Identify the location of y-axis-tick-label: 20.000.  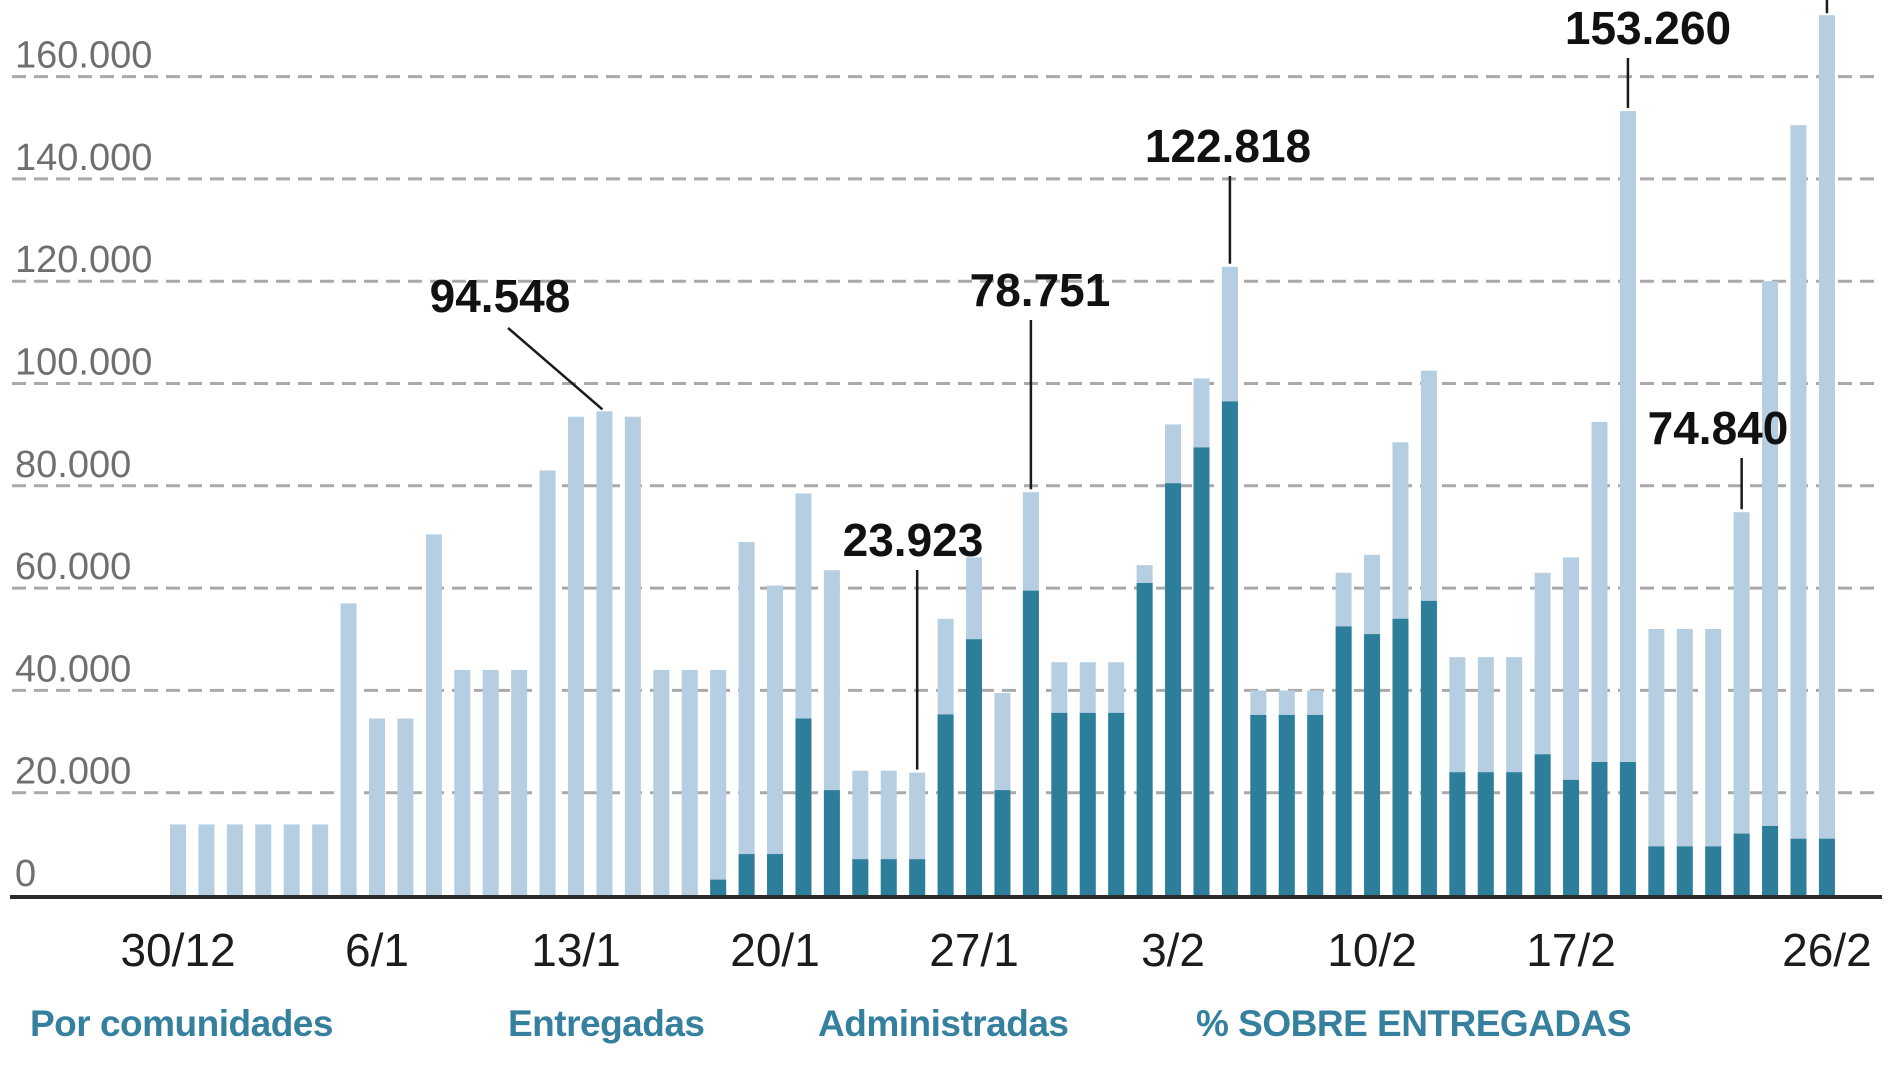
(73, 772).